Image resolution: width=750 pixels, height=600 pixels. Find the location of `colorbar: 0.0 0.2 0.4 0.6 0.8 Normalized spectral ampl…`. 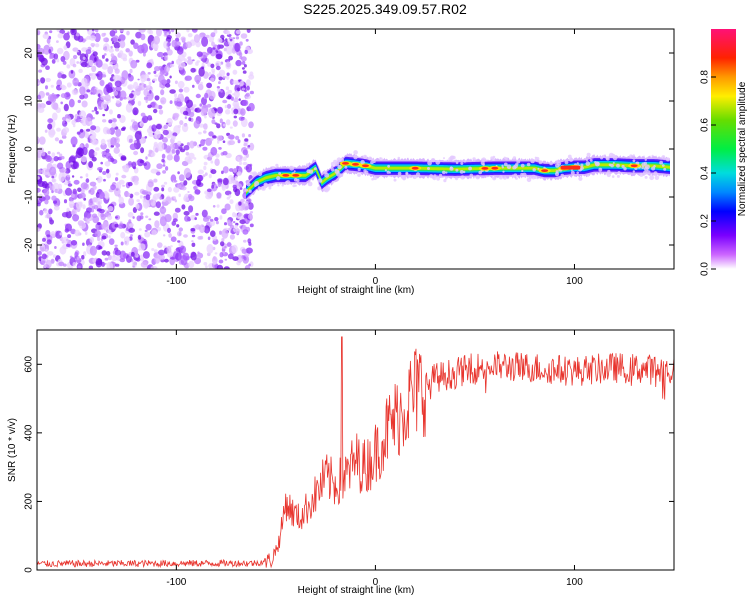

colorbar: 0.0 0.2 0.4 0.6 0.8 Normalized spectral ampl… is located at coordinates (724, 152).